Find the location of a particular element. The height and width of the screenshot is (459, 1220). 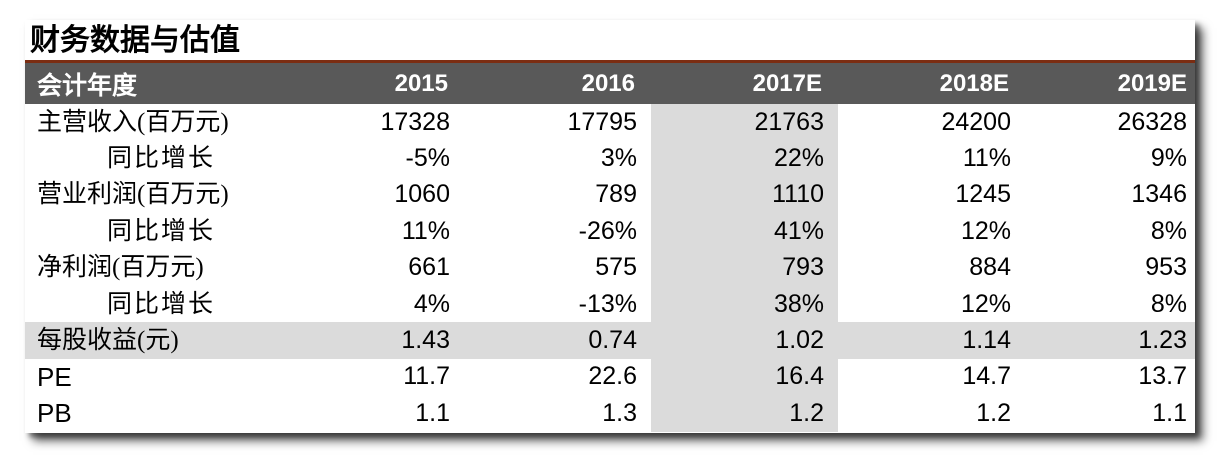

cell-value: 661 is located at coordinates (429, 267).